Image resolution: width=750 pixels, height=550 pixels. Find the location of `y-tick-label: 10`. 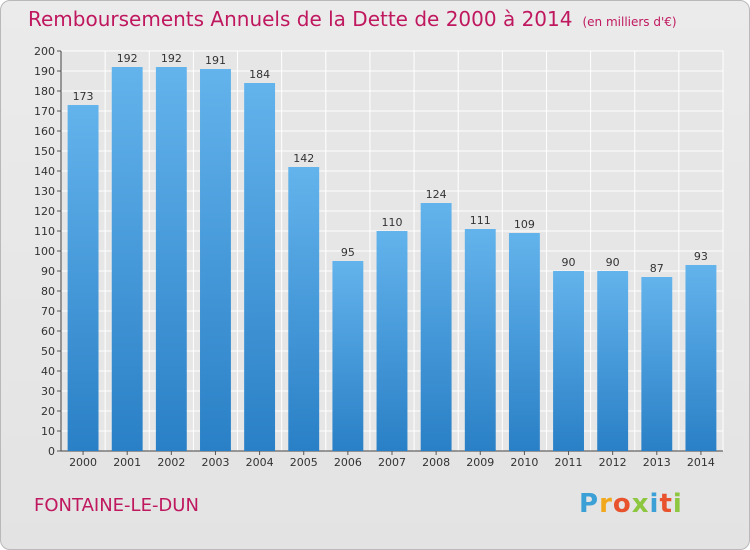

y-tick-label: 10 is located at coordinates (48, 431).